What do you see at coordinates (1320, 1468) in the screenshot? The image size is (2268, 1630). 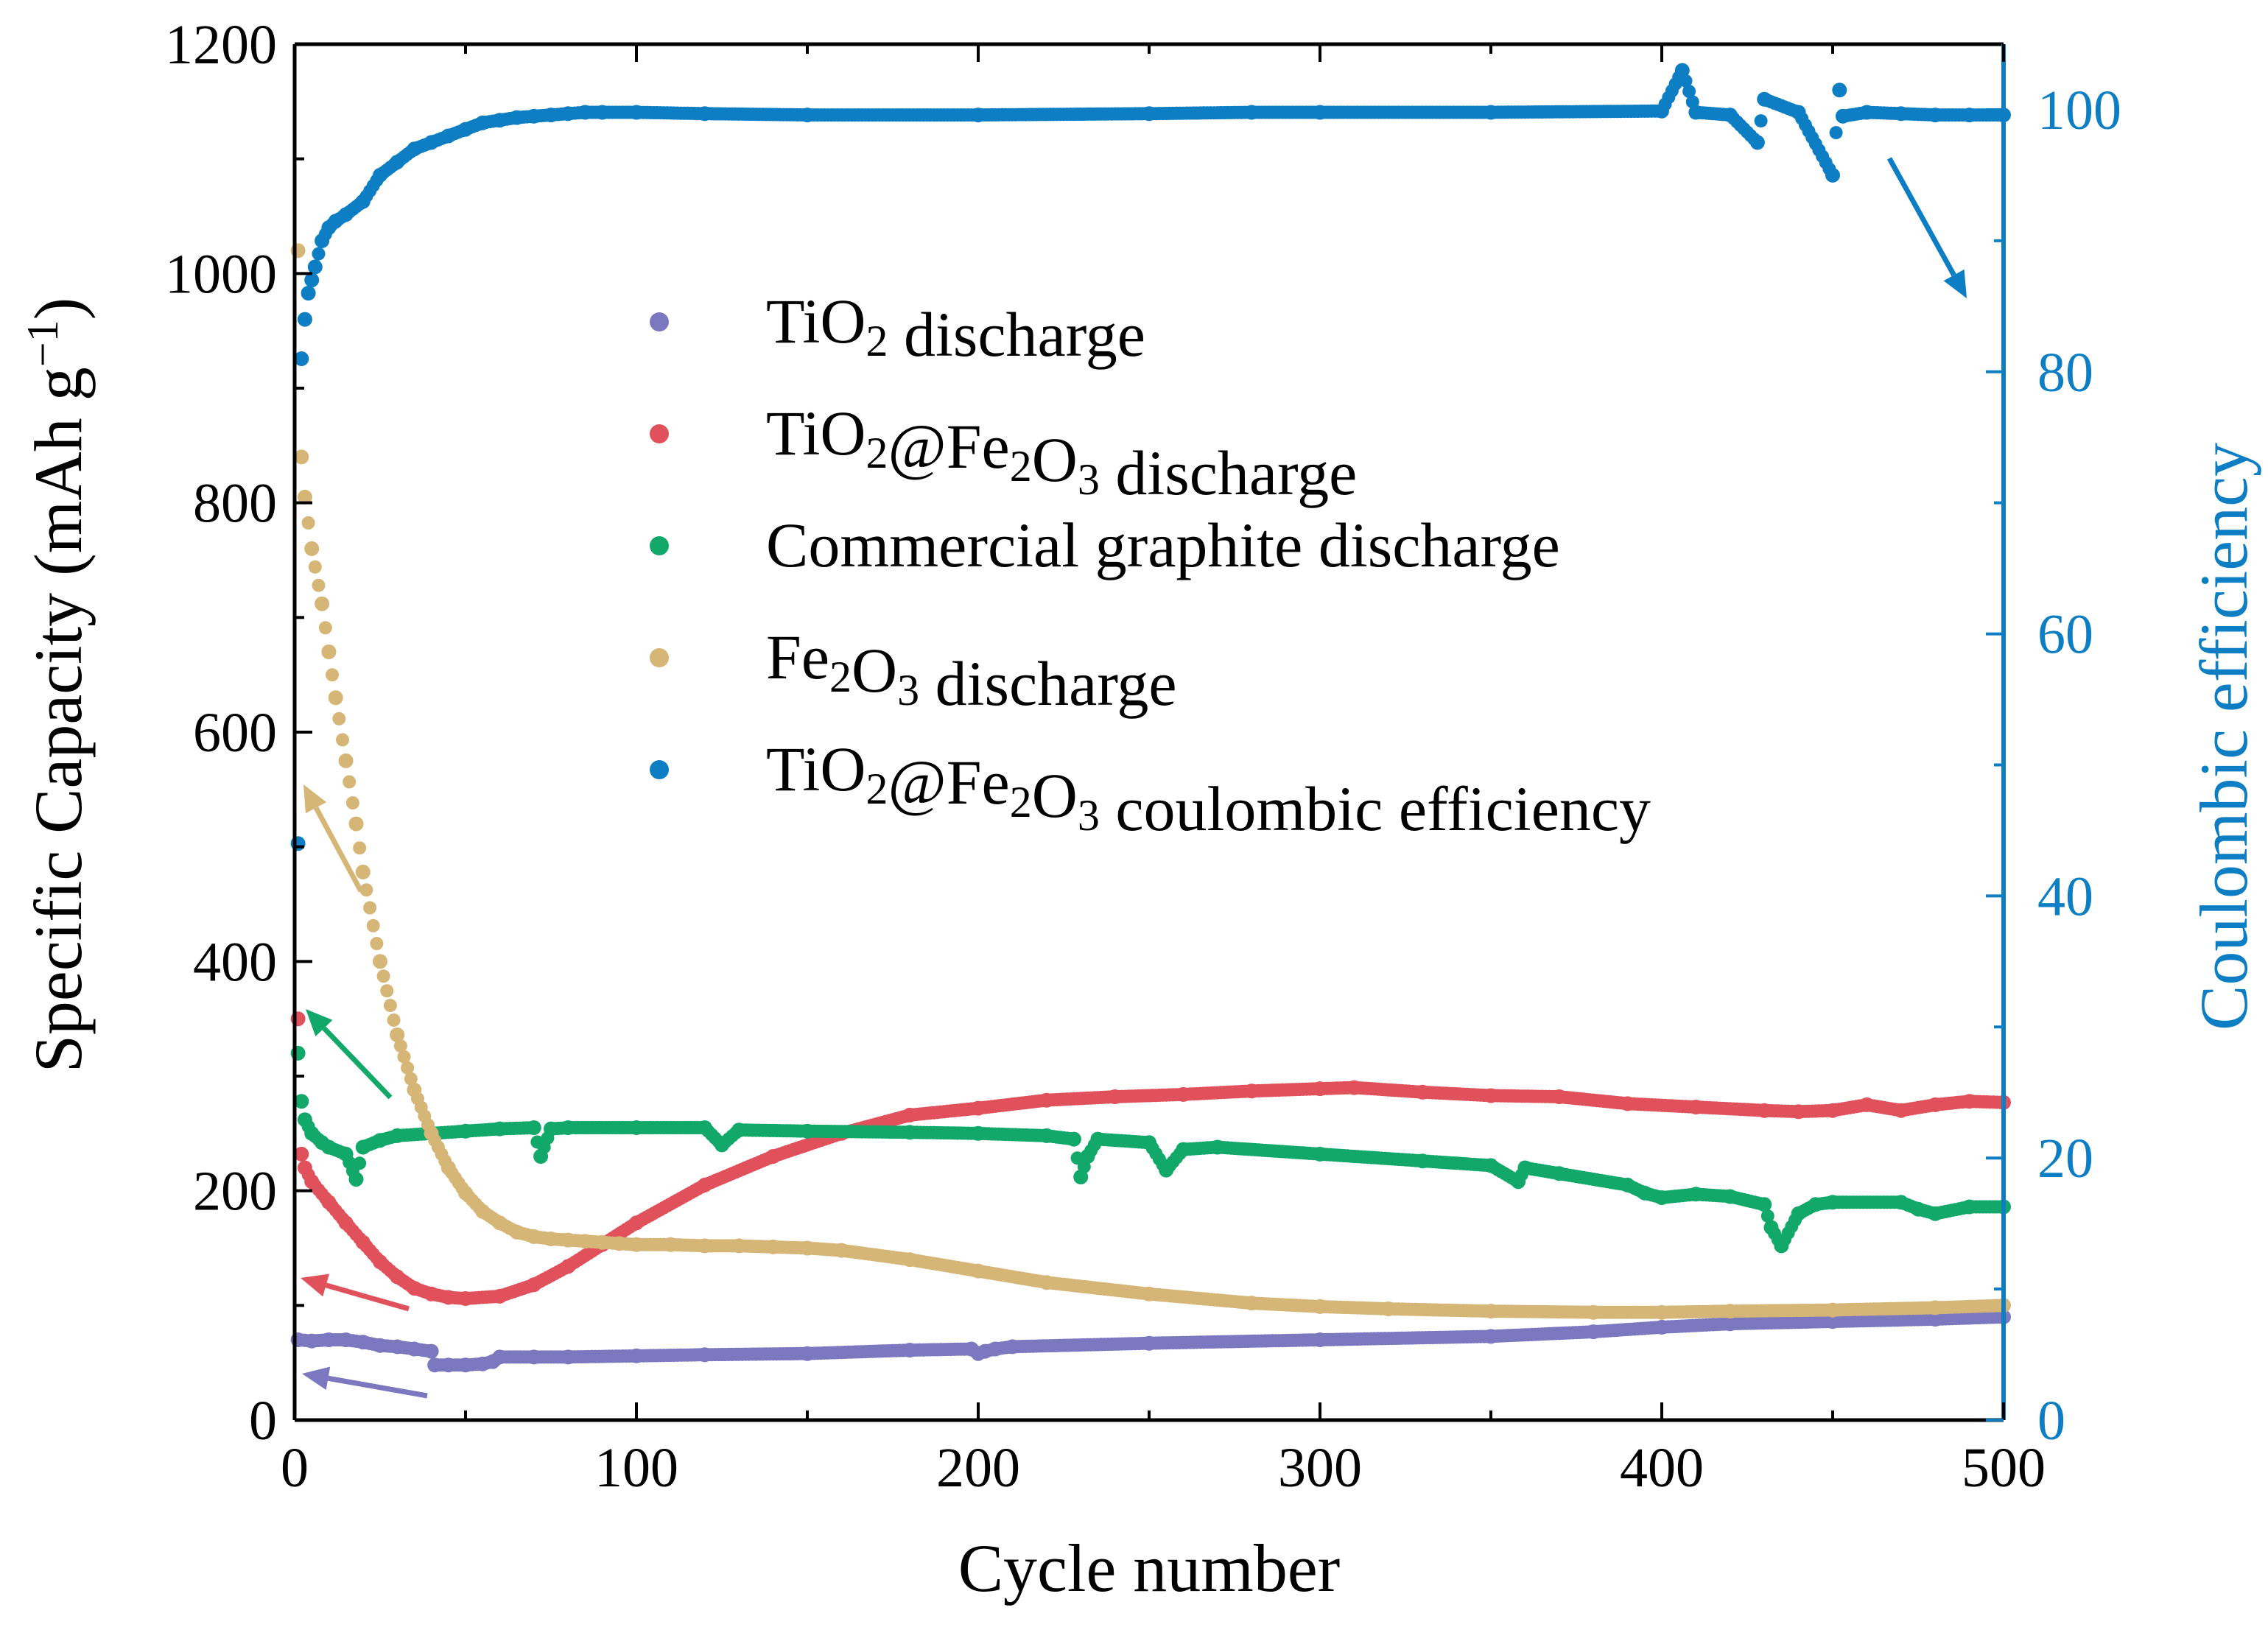 I see `x-tick-label: 300` at bounding box center [1320, 1468].